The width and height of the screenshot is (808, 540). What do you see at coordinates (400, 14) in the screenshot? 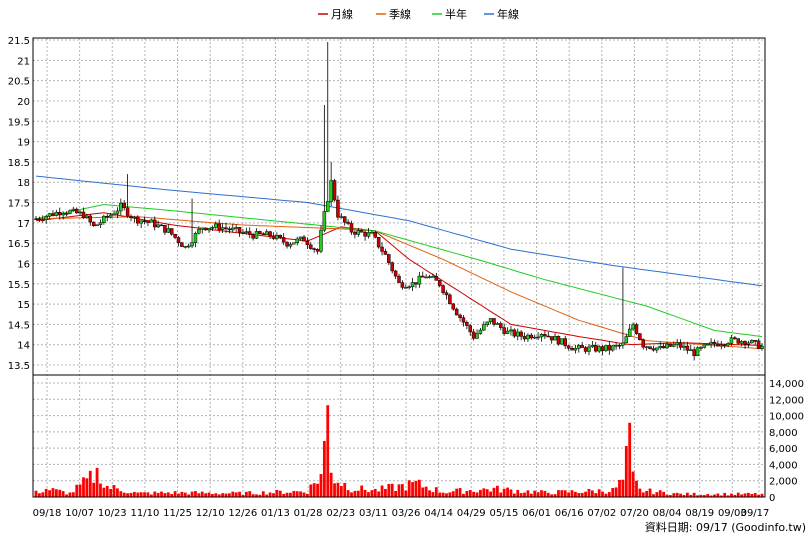
I see `legend-label: 季線` at bounding box center [400, 14].